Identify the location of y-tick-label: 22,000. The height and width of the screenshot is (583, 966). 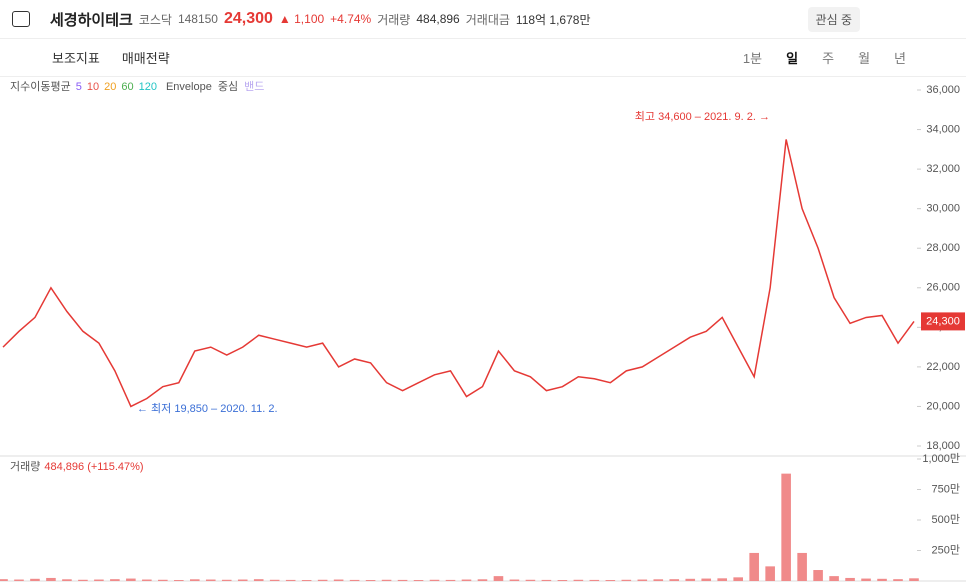
(943, 367).